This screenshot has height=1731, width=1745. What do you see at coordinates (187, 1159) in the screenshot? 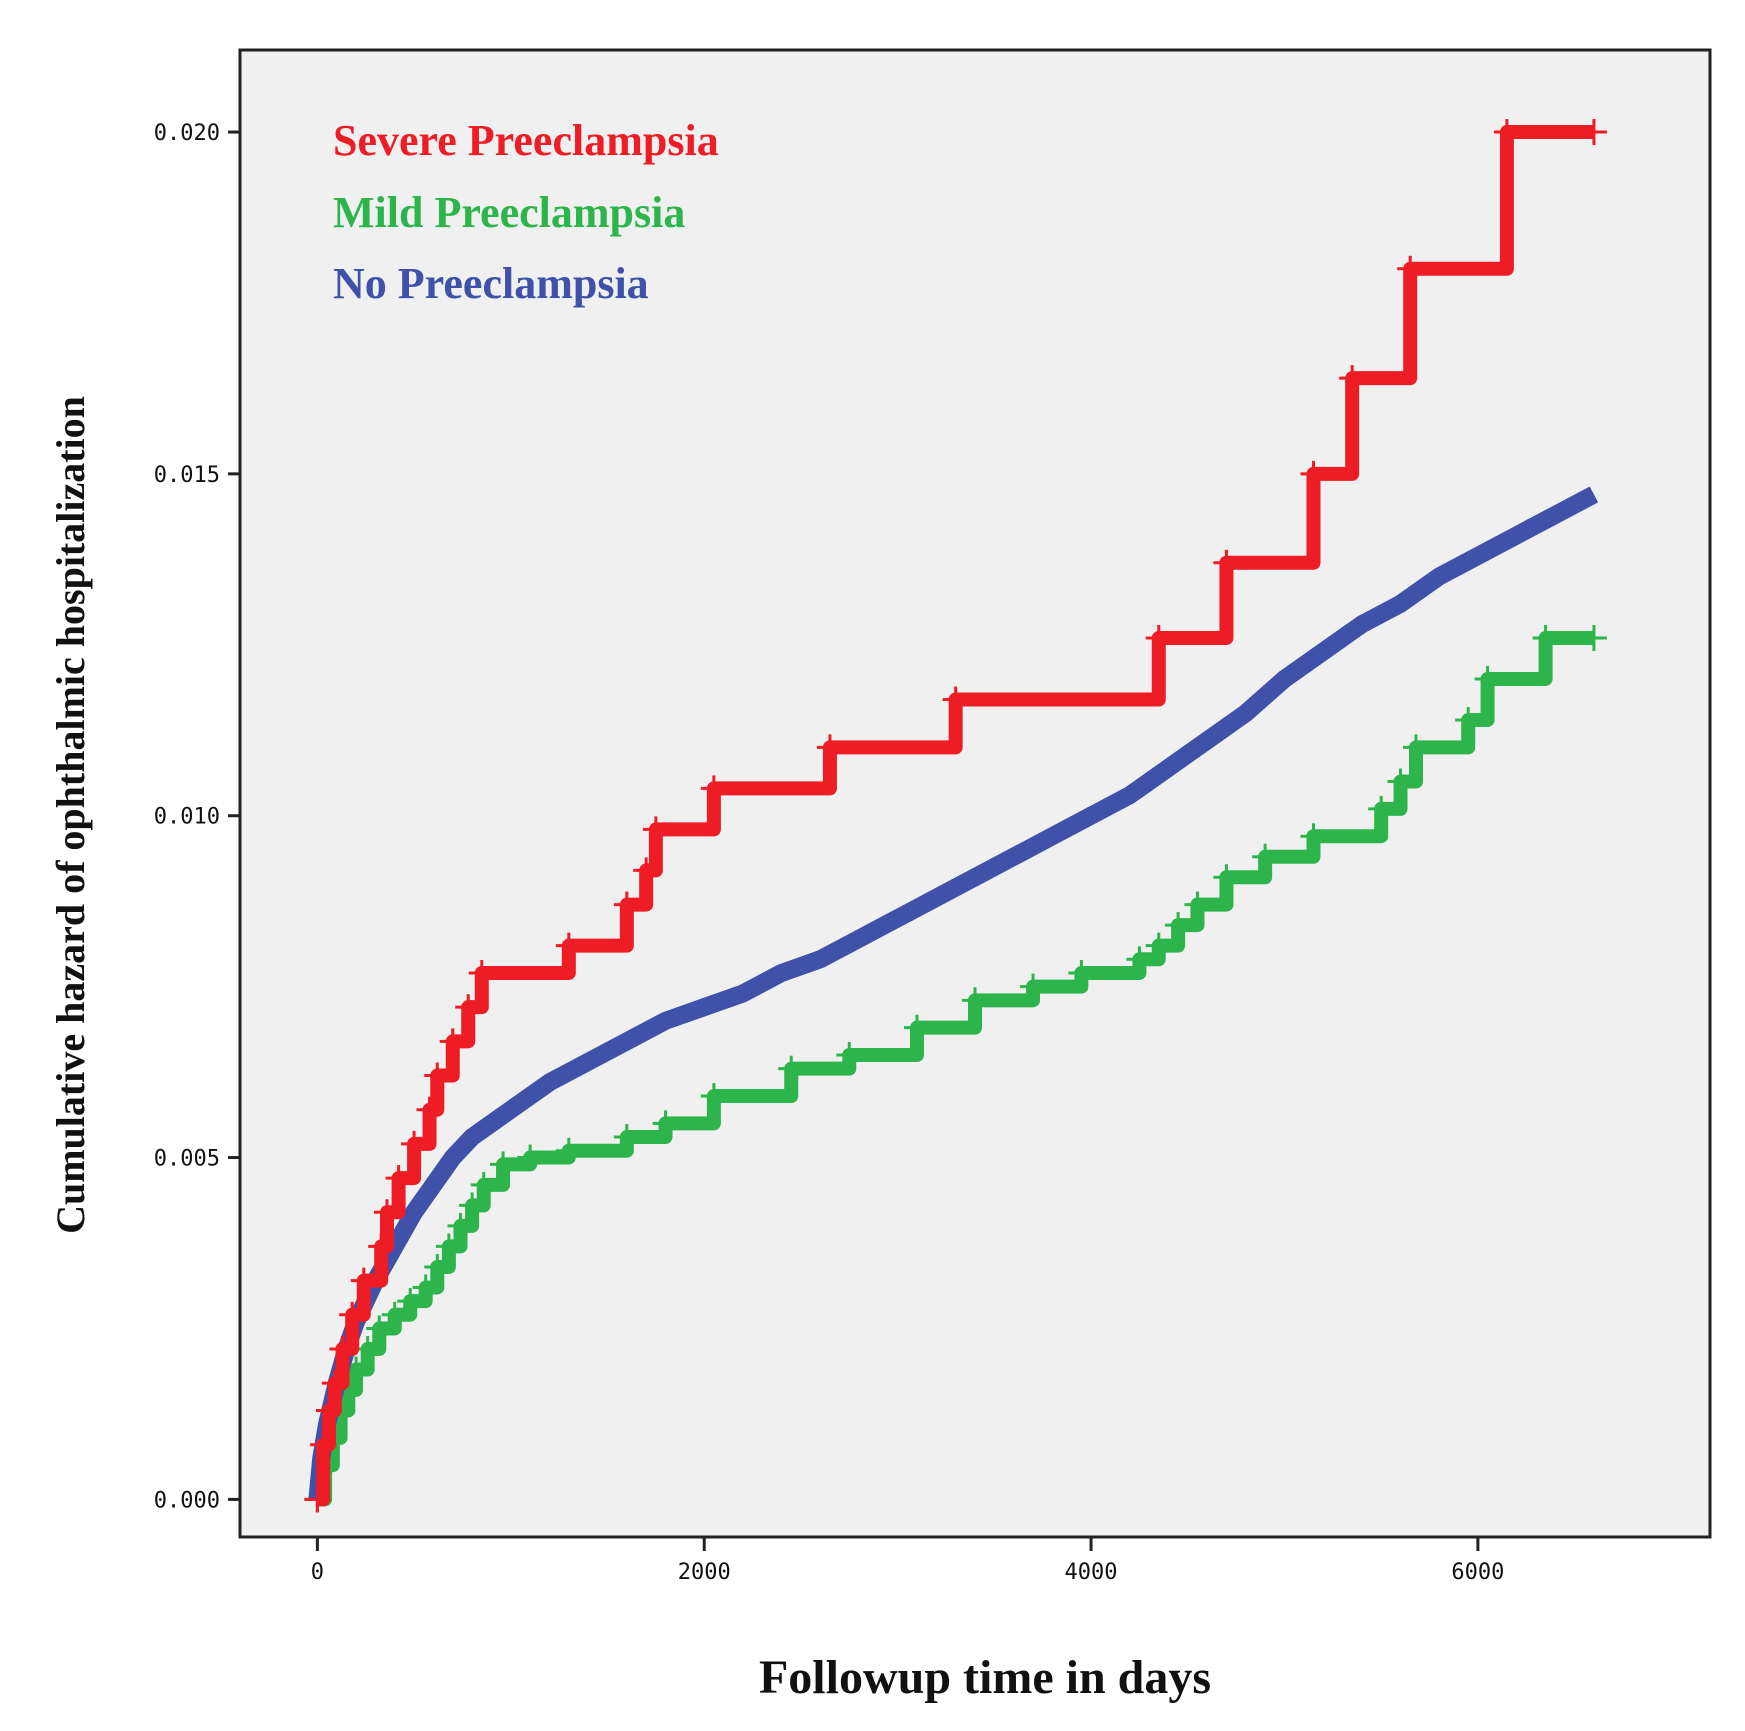
I see `y-tick-label: 0.005` at bounding box center [187, 1159].